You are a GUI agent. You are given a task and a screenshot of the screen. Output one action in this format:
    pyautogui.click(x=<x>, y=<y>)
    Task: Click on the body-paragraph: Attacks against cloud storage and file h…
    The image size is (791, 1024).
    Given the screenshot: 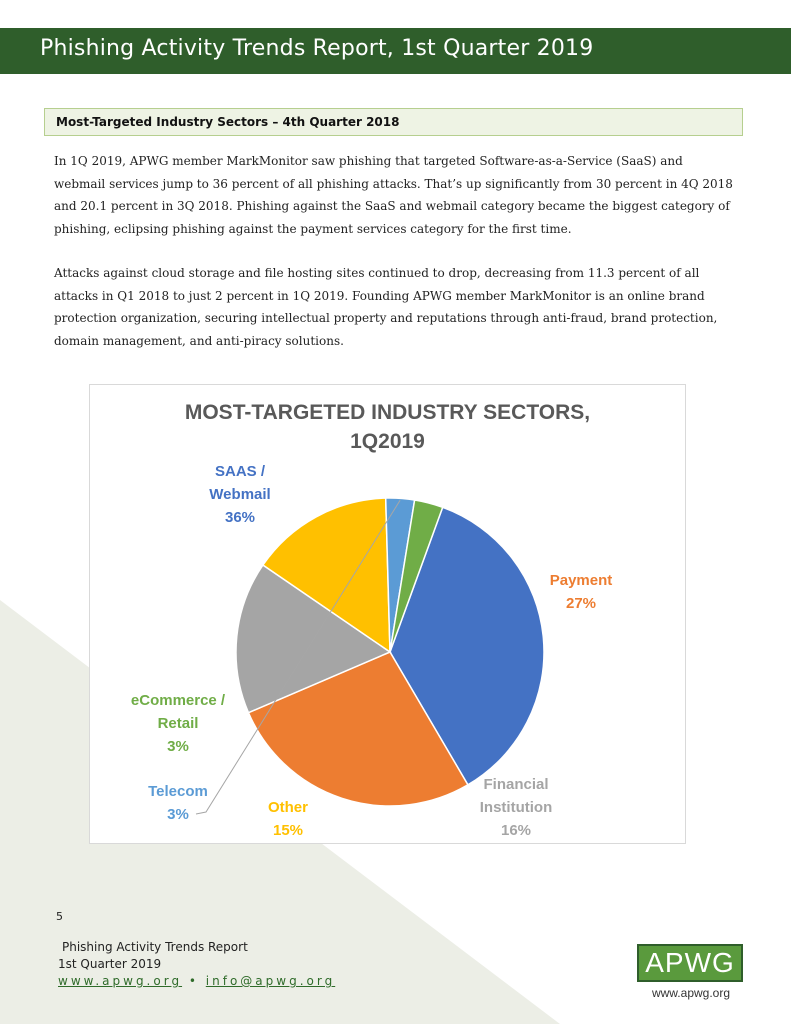 What is the action you would take?
    pyautogui.click(x=386, y=307)
    